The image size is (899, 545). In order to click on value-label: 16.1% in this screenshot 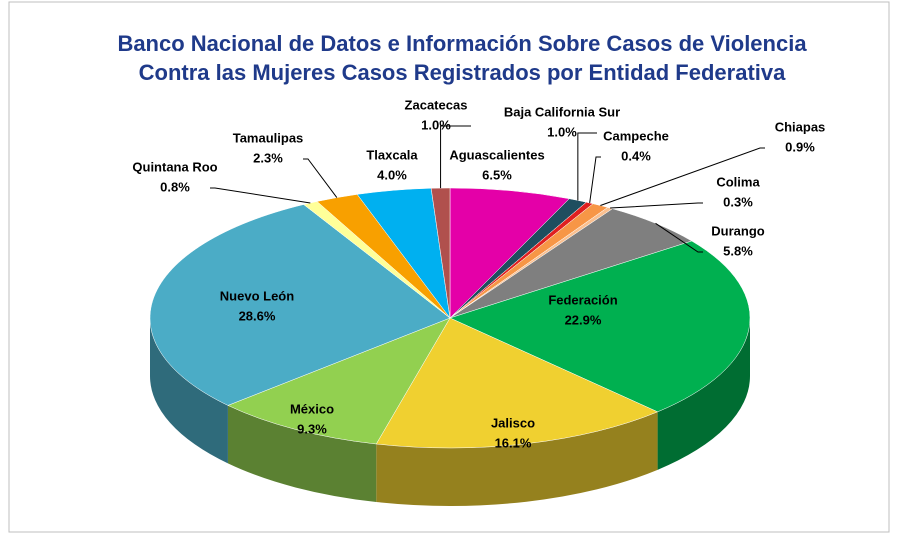, I will do `click(513, 442)`.